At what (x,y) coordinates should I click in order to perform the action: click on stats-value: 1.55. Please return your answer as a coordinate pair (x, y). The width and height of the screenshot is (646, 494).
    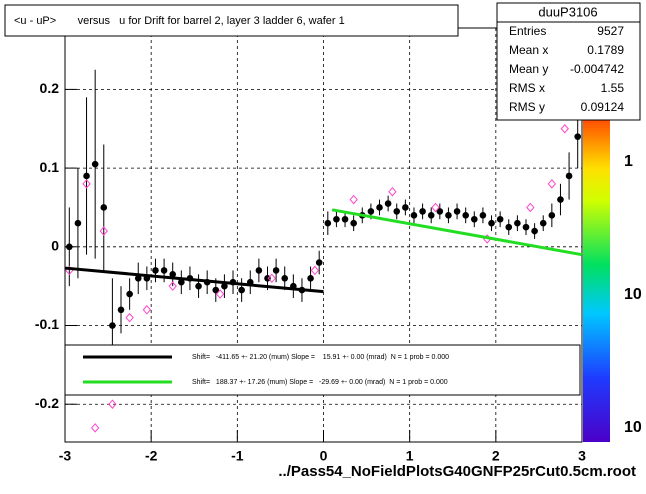
    Looking at the image, I should click on (613, 88).